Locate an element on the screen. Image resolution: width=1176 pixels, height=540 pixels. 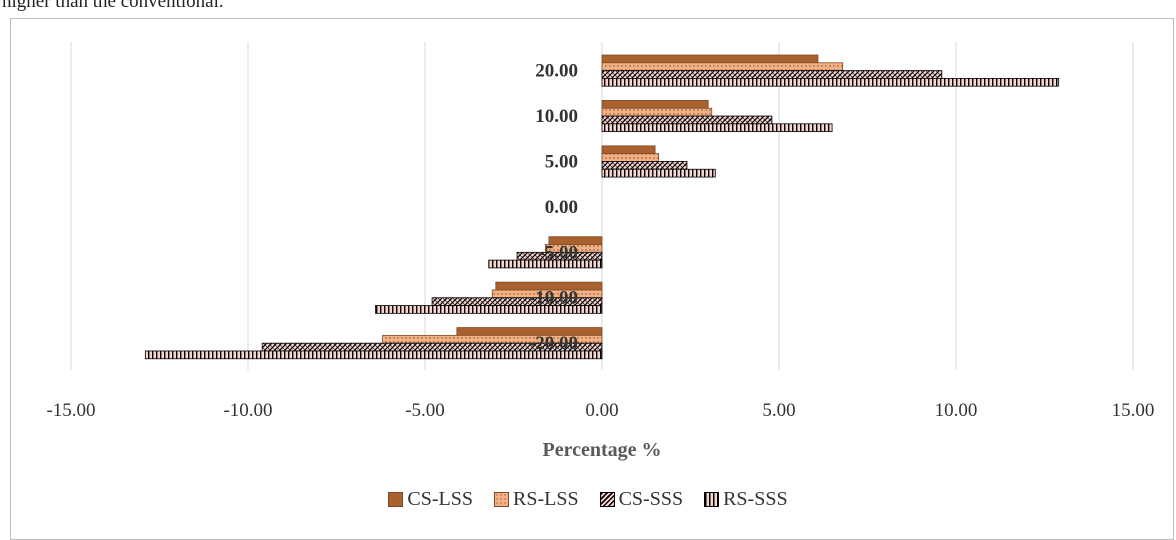
category-labels: -20.00 -10.00 -5.00 0.00 5.00 10.00 20.00 is located at coordinates (553, 208).